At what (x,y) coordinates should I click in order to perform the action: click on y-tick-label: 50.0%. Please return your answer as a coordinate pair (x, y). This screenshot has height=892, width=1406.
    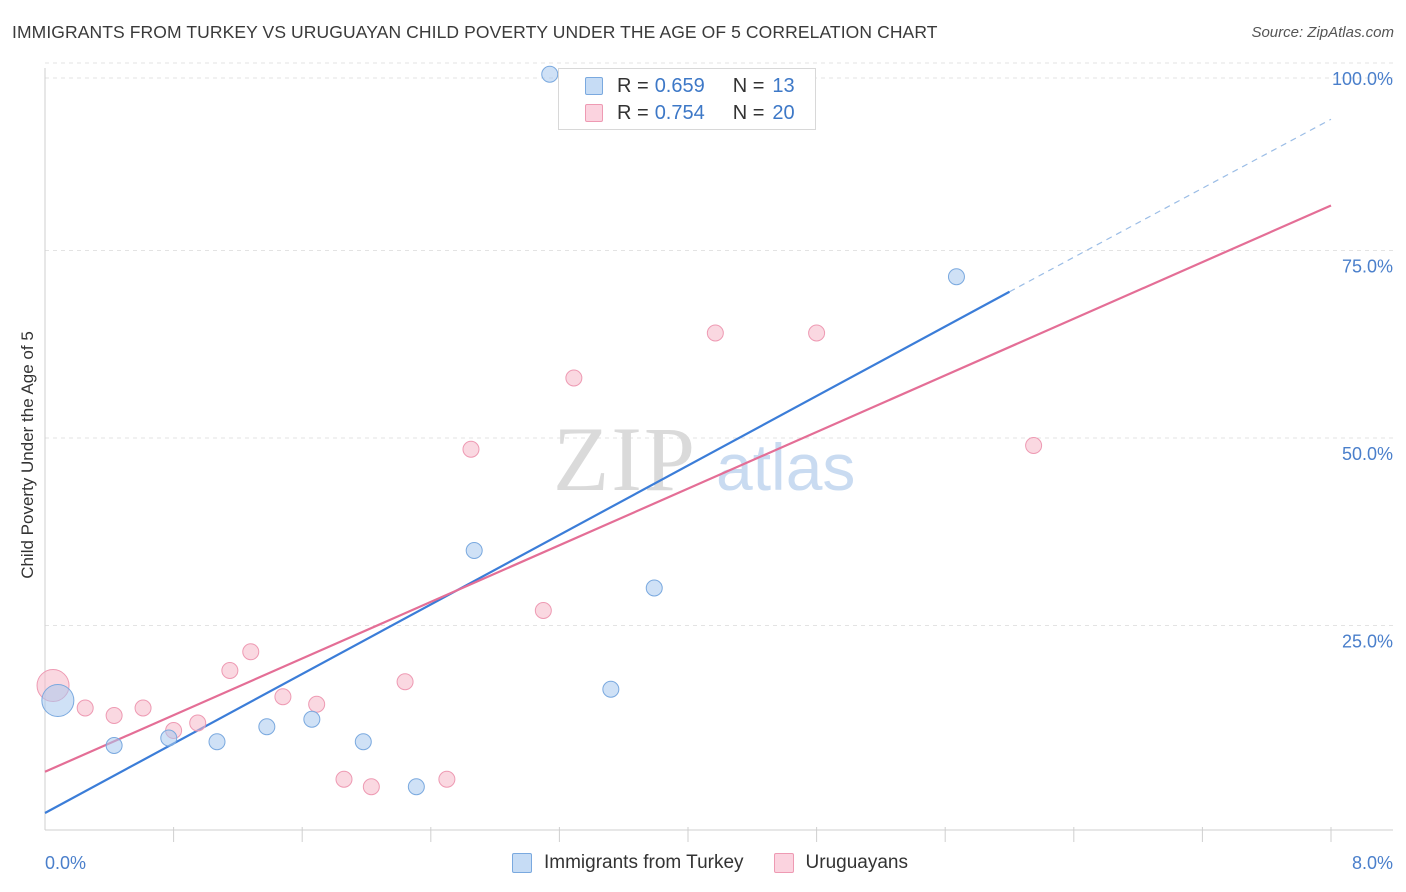
    Looking at the image, I should click on (1367, 454).